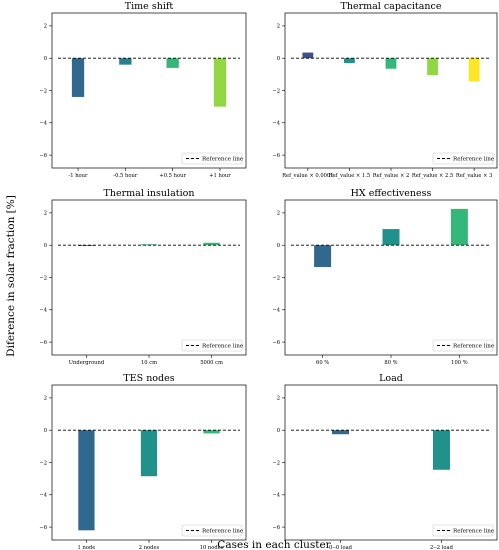 This screenshot has width=499, height=550. Describe the element at coordinates (149, 363) in the screenshot. I see `x-tick-label: 10 cm` at that location.